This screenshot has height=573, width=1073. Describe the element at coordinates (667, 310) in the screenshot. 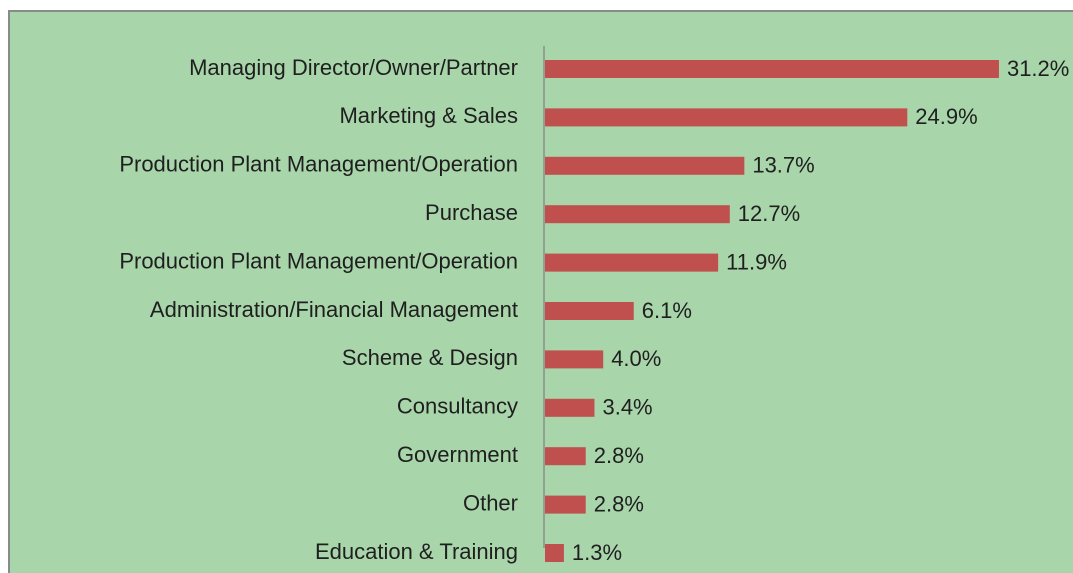

I see `data-label: 6.1%` at that location.